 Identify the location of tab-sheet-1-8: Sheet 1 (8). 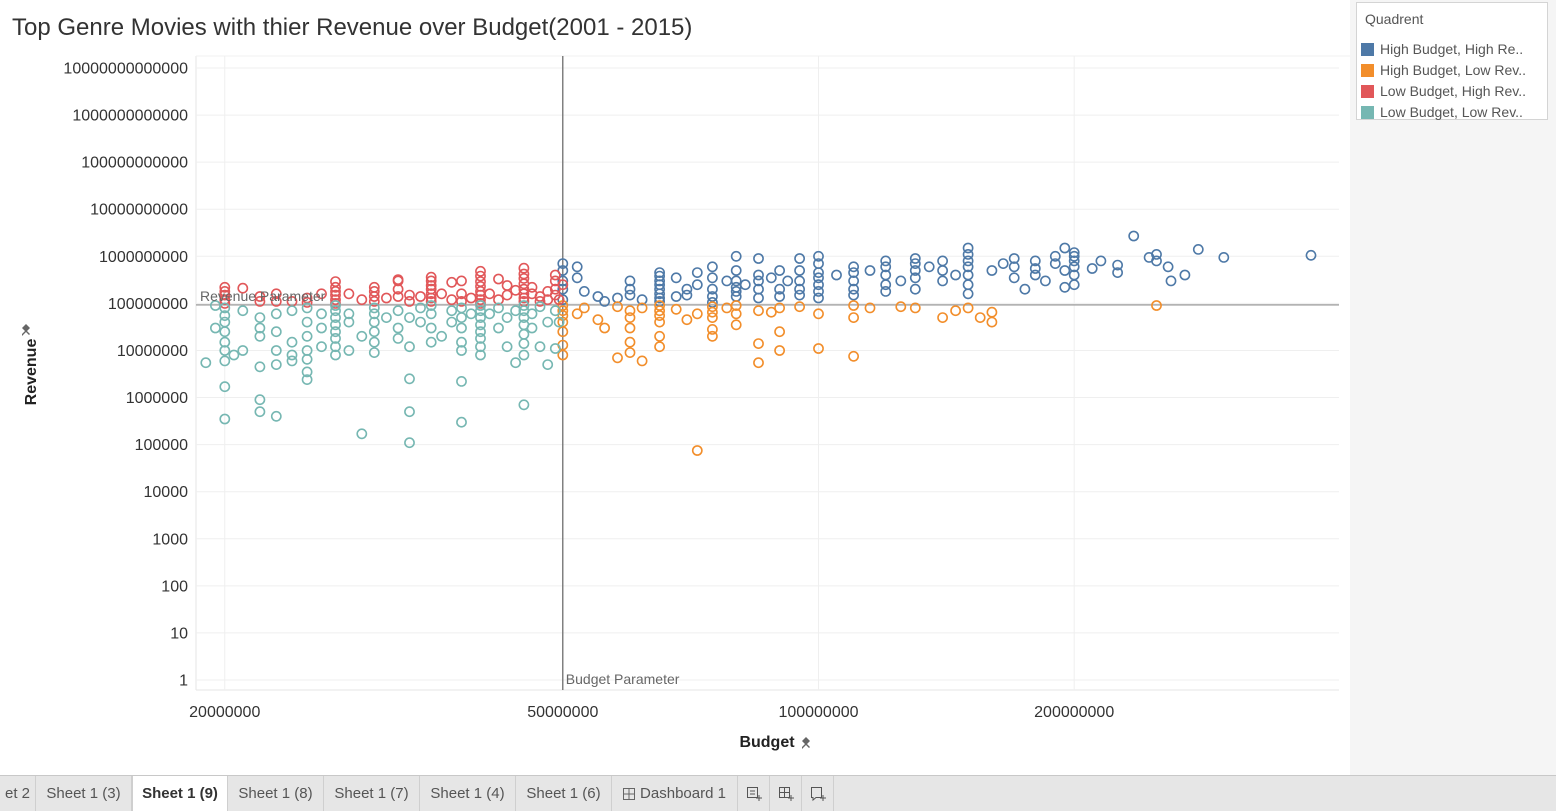
(276, 793).